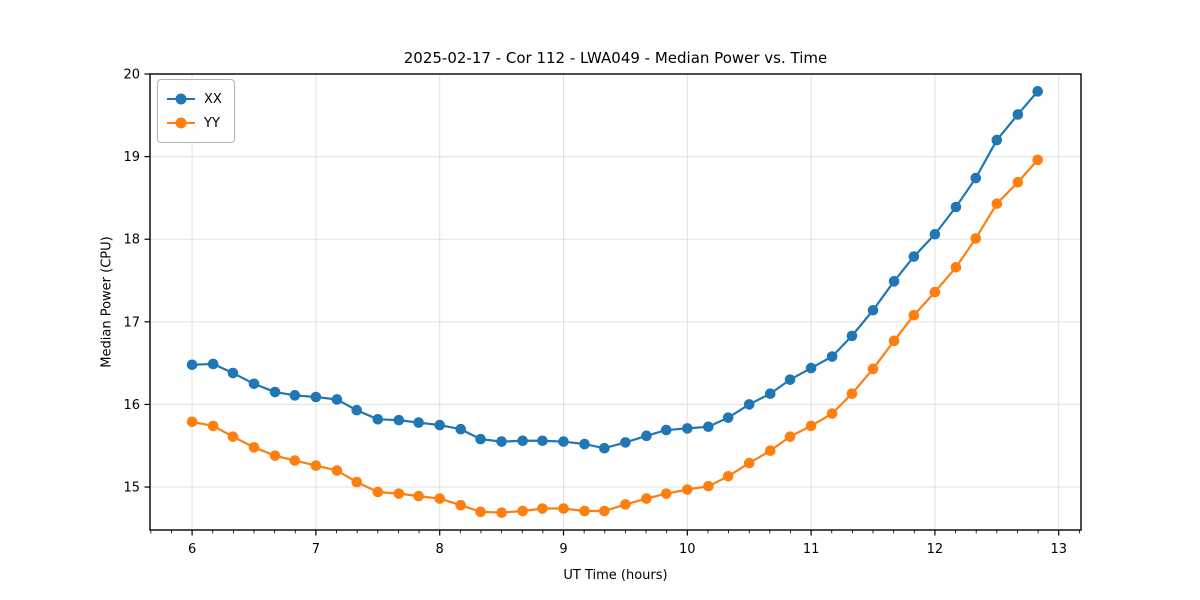 The width and height of the screenshot is (1200, 600). I want to click on y-axis-label: Median Power (CPU), so click(107, 302).